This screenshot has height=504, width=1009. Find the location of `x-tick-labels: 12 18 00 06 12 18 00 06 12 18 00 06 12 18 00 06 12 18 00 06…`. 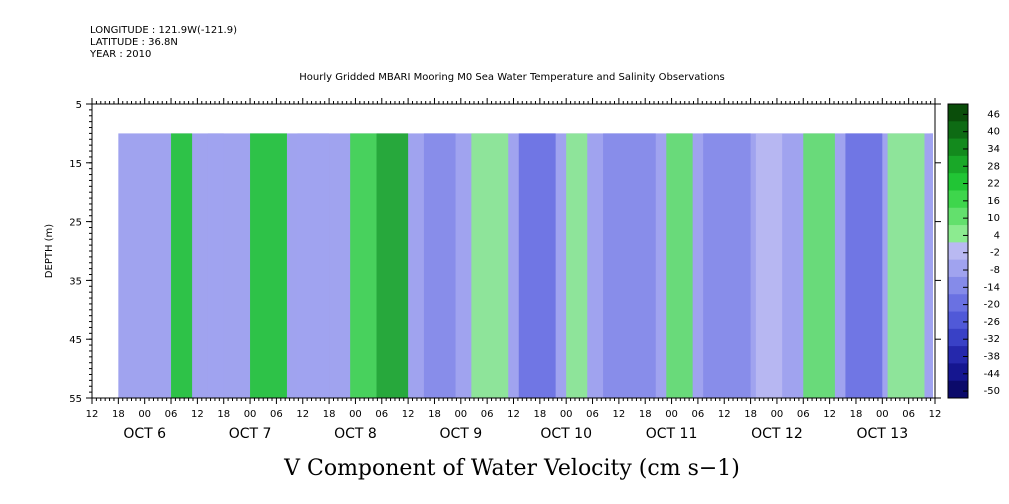

x-tick-labels: 12 18 00 06 12 18 00 06 12 18 00 06 12 18 00 06 12 18 00 06… is located at coordinates (514, 414).